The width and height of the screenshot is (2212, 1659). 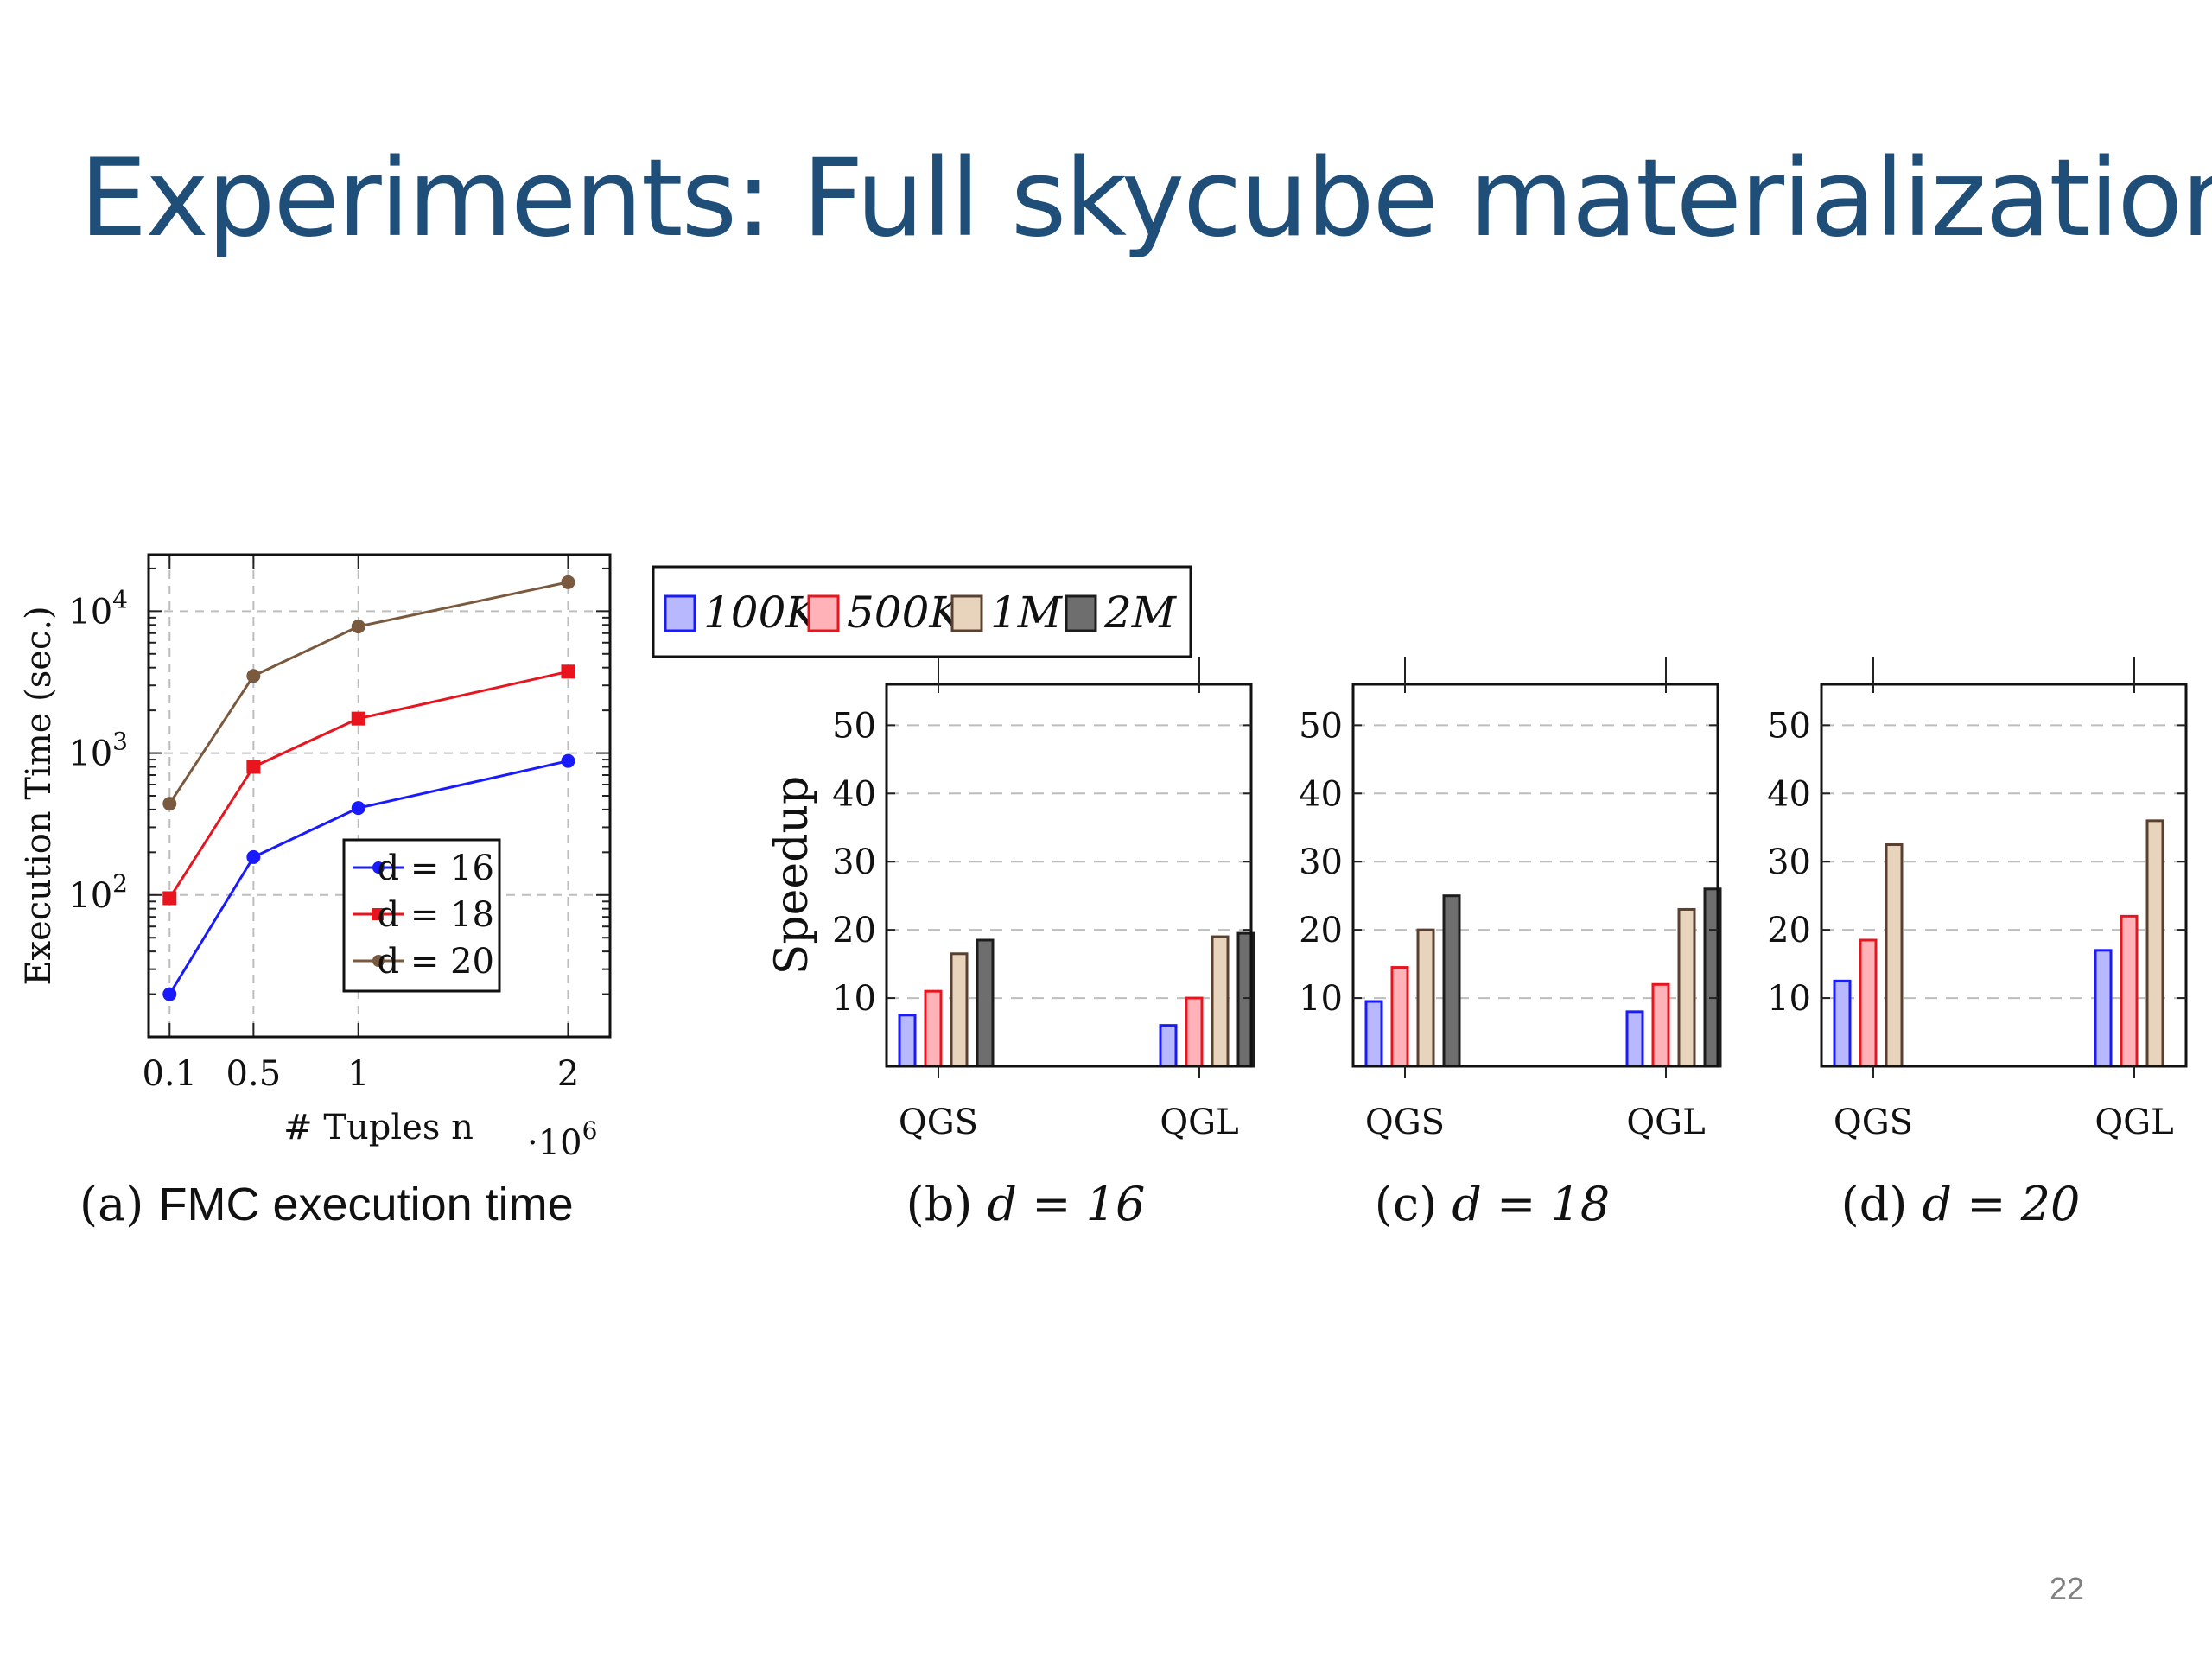 I want to click on chart-c: 10 20 30 40 50 QGS QGL (c) d = 18, so click(x=1510, y=944).